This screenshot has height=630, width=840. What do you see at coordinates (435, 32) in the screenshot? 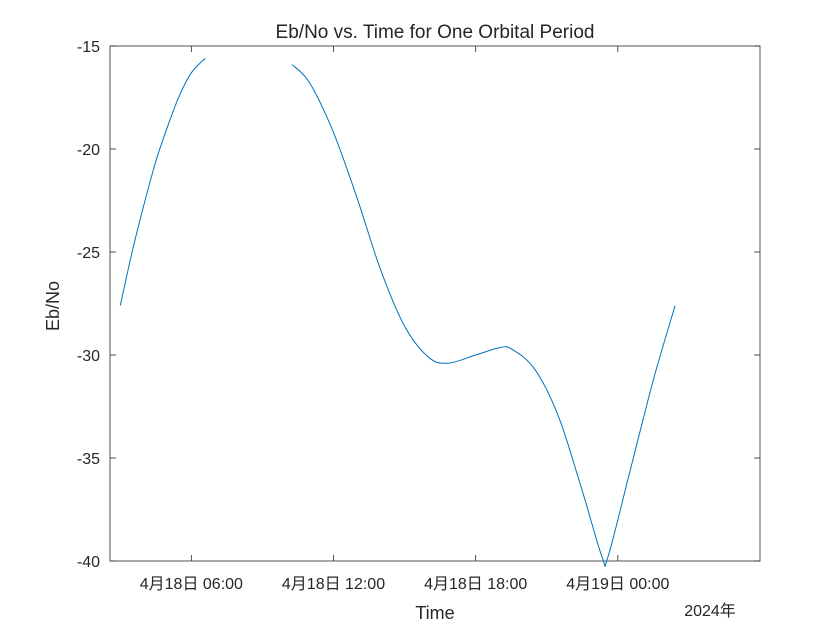
I see `chart-title: Eb/No vs. Time for One Orbital Period` at bounding box center [435, 32].